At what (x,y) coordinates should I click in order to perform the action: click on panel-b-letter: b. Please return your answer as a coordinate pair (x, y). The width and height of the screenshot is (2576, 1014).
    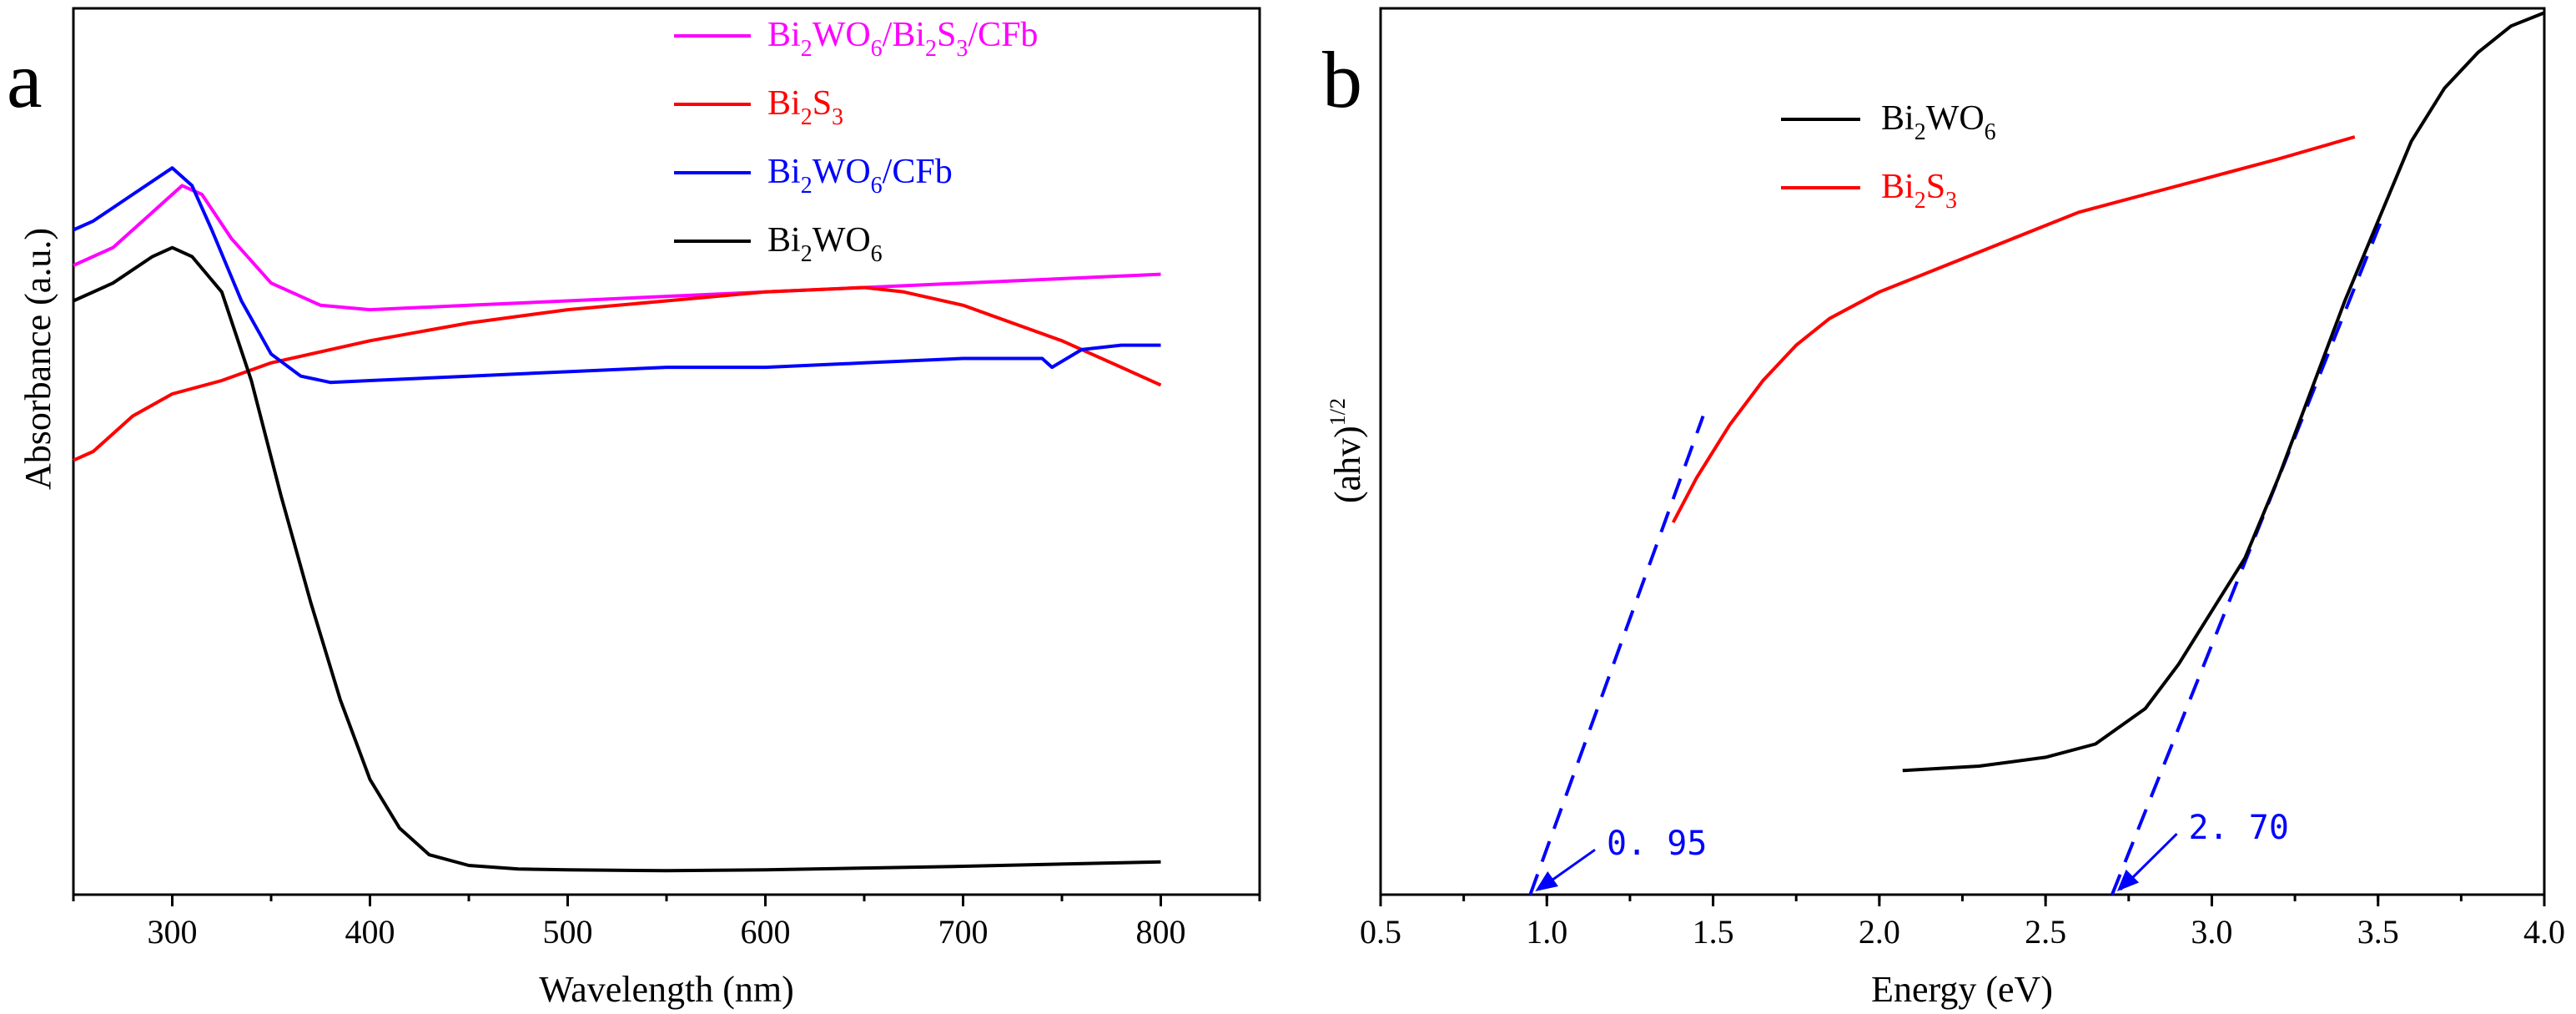
    Looking at the image, I should click on (1342, 80).